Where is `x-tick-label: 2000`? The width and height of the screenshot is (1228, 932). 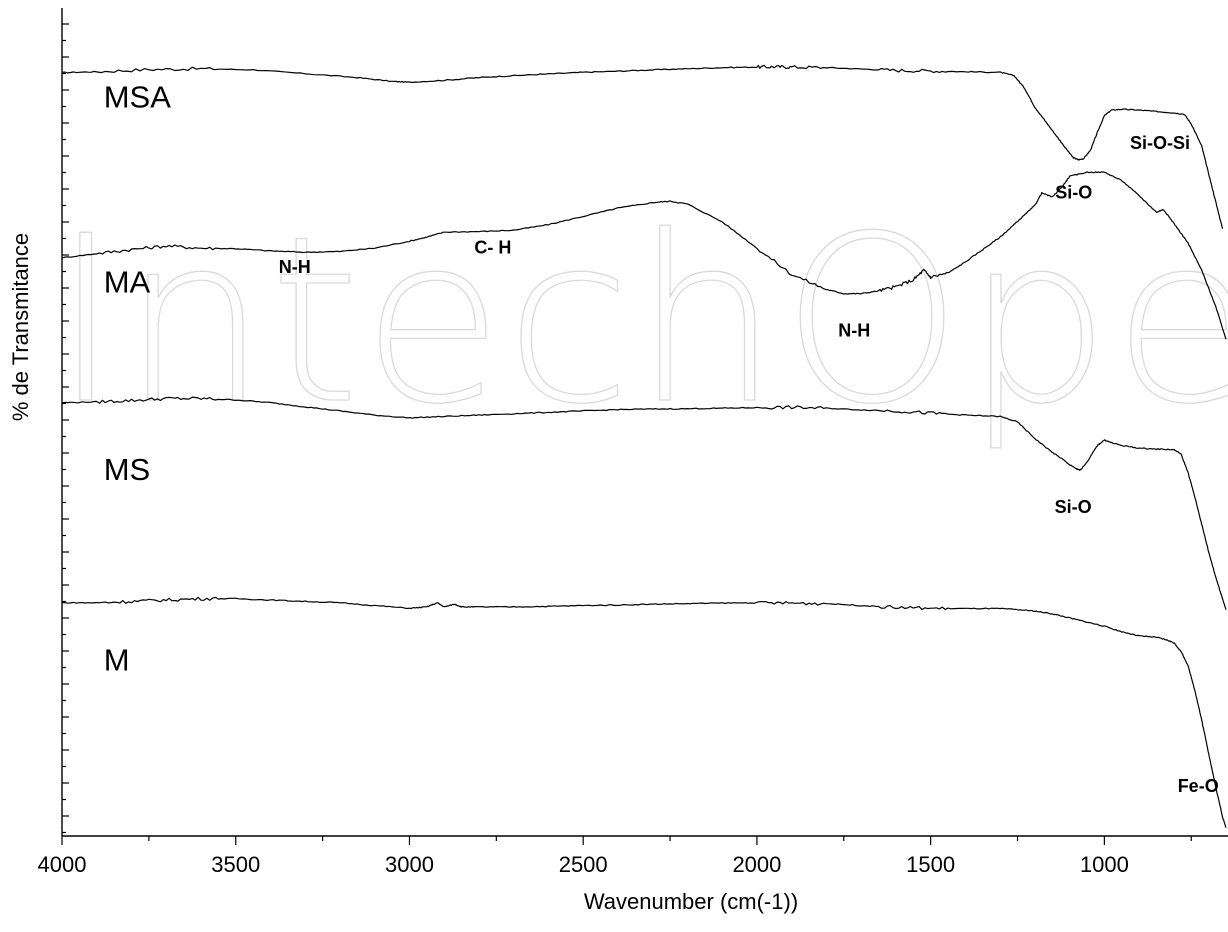 x-tick-label: 2000 is located at coordinates (756, 864).